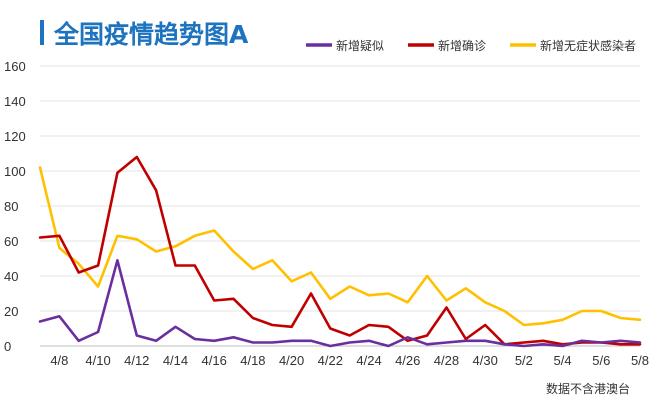 This screenshot has width=660, height=403. Describe the element at coordinates (11, 206) in the screenshot. I see `y-tick-label: 80` at that location.